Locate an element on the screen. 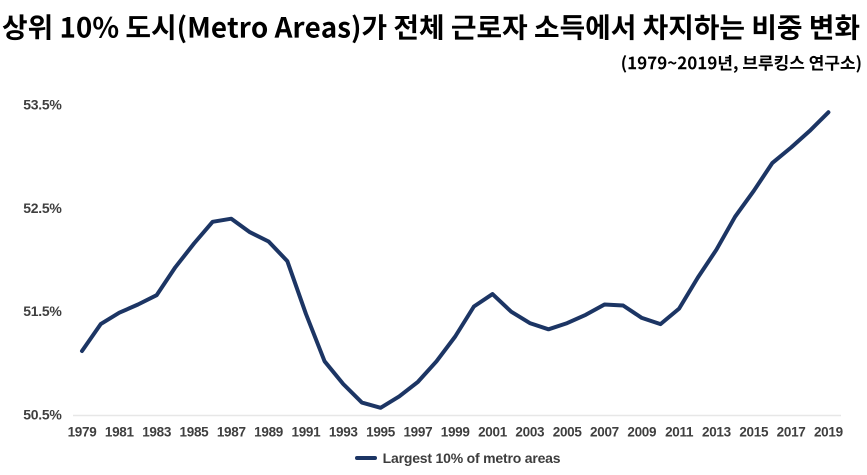  x-tick-label: 1997 is located at coordinates (417, 432).